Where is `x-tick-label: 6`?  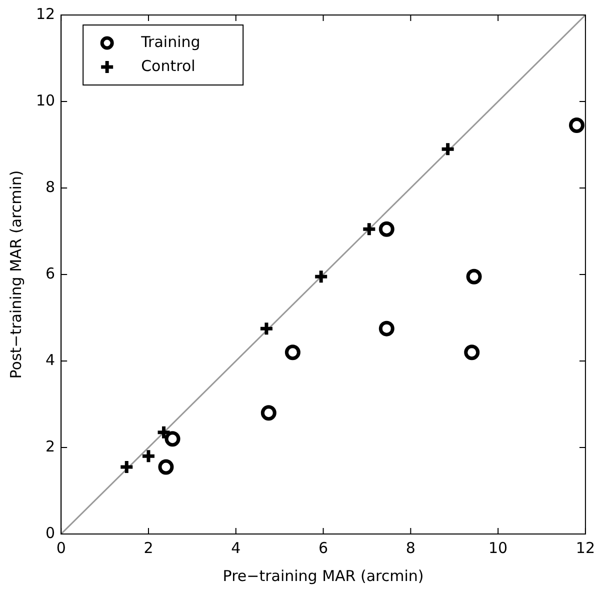
x-tick-label: 6 is located at coordinates (323, 547).